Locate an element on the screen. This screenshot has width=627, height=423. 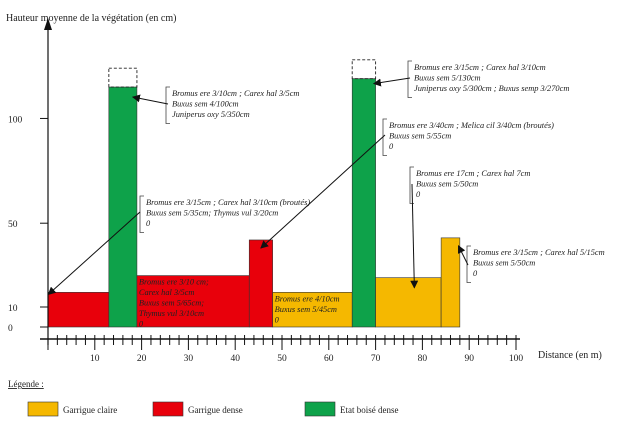
x-tick-label: 100 is located at coordinates (516, 359).